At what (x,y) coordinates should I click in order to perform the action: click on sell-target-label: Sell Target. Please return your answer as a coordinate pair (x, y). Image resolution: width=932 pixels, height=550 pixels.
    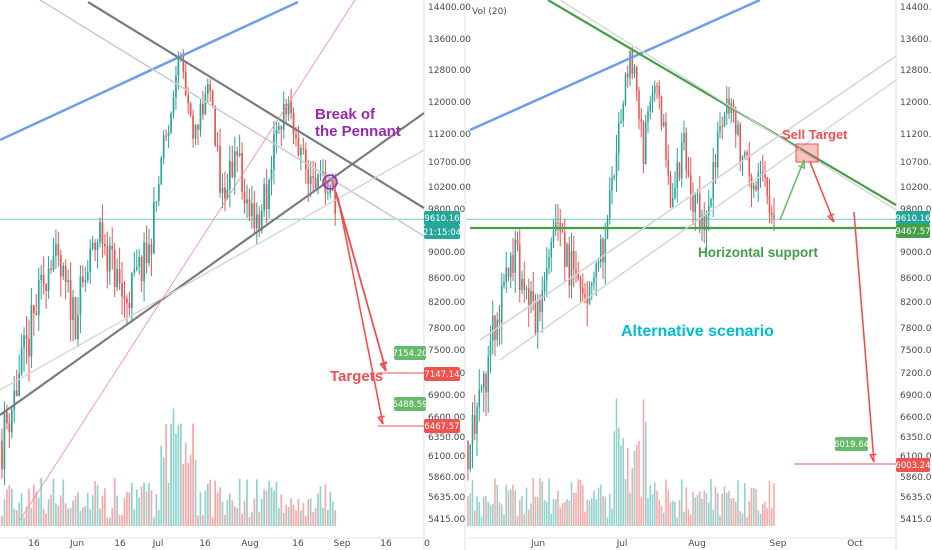
    Looking at the image, I should click on (815, 134).